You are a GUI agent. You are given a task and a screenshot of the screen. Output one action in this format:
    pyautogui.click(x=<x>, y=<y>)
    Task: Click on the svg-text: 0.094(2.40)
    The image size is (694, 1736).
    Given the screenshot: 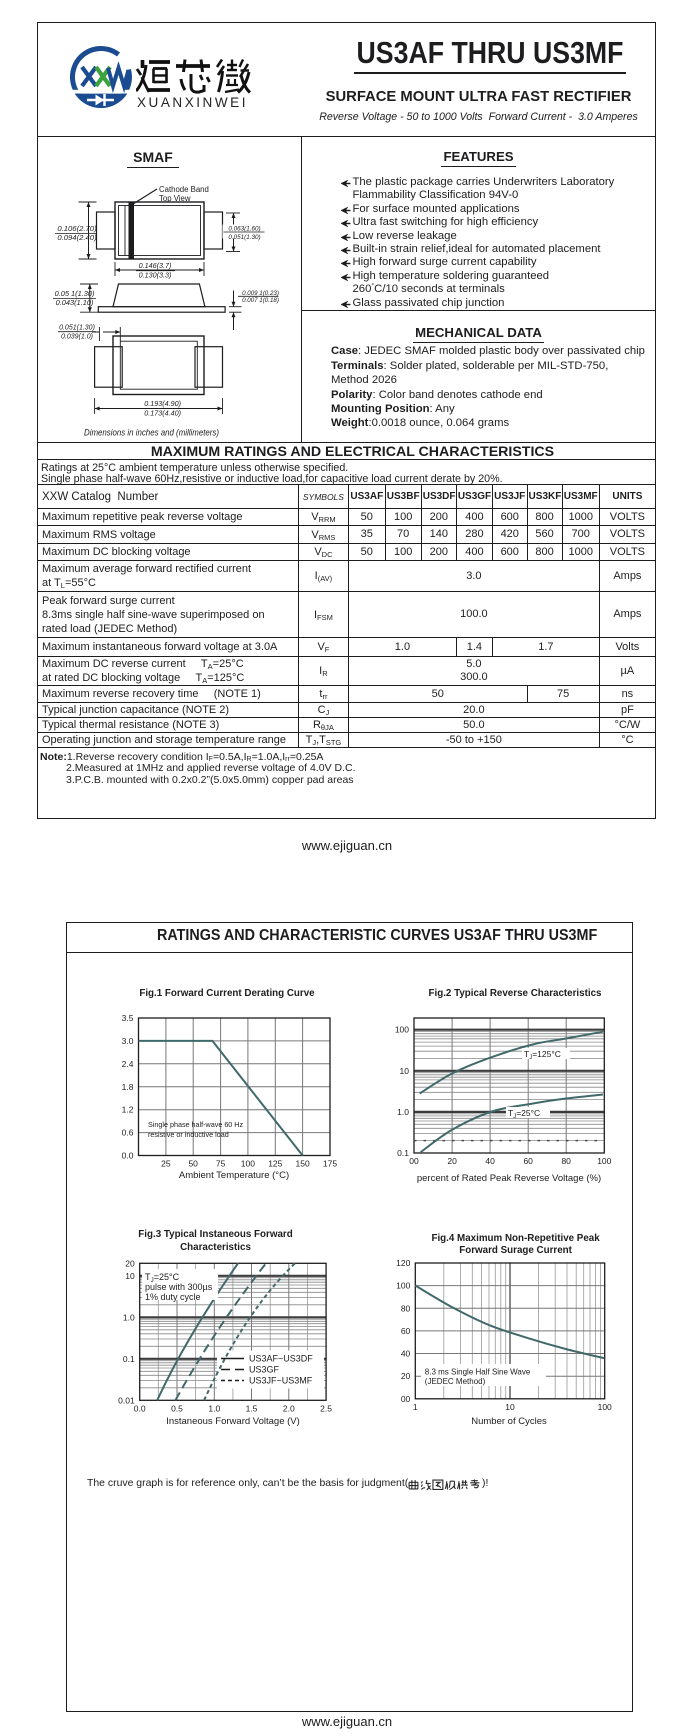 What is the action you would take?
    pyautogui.click(x=77, y=237)
    